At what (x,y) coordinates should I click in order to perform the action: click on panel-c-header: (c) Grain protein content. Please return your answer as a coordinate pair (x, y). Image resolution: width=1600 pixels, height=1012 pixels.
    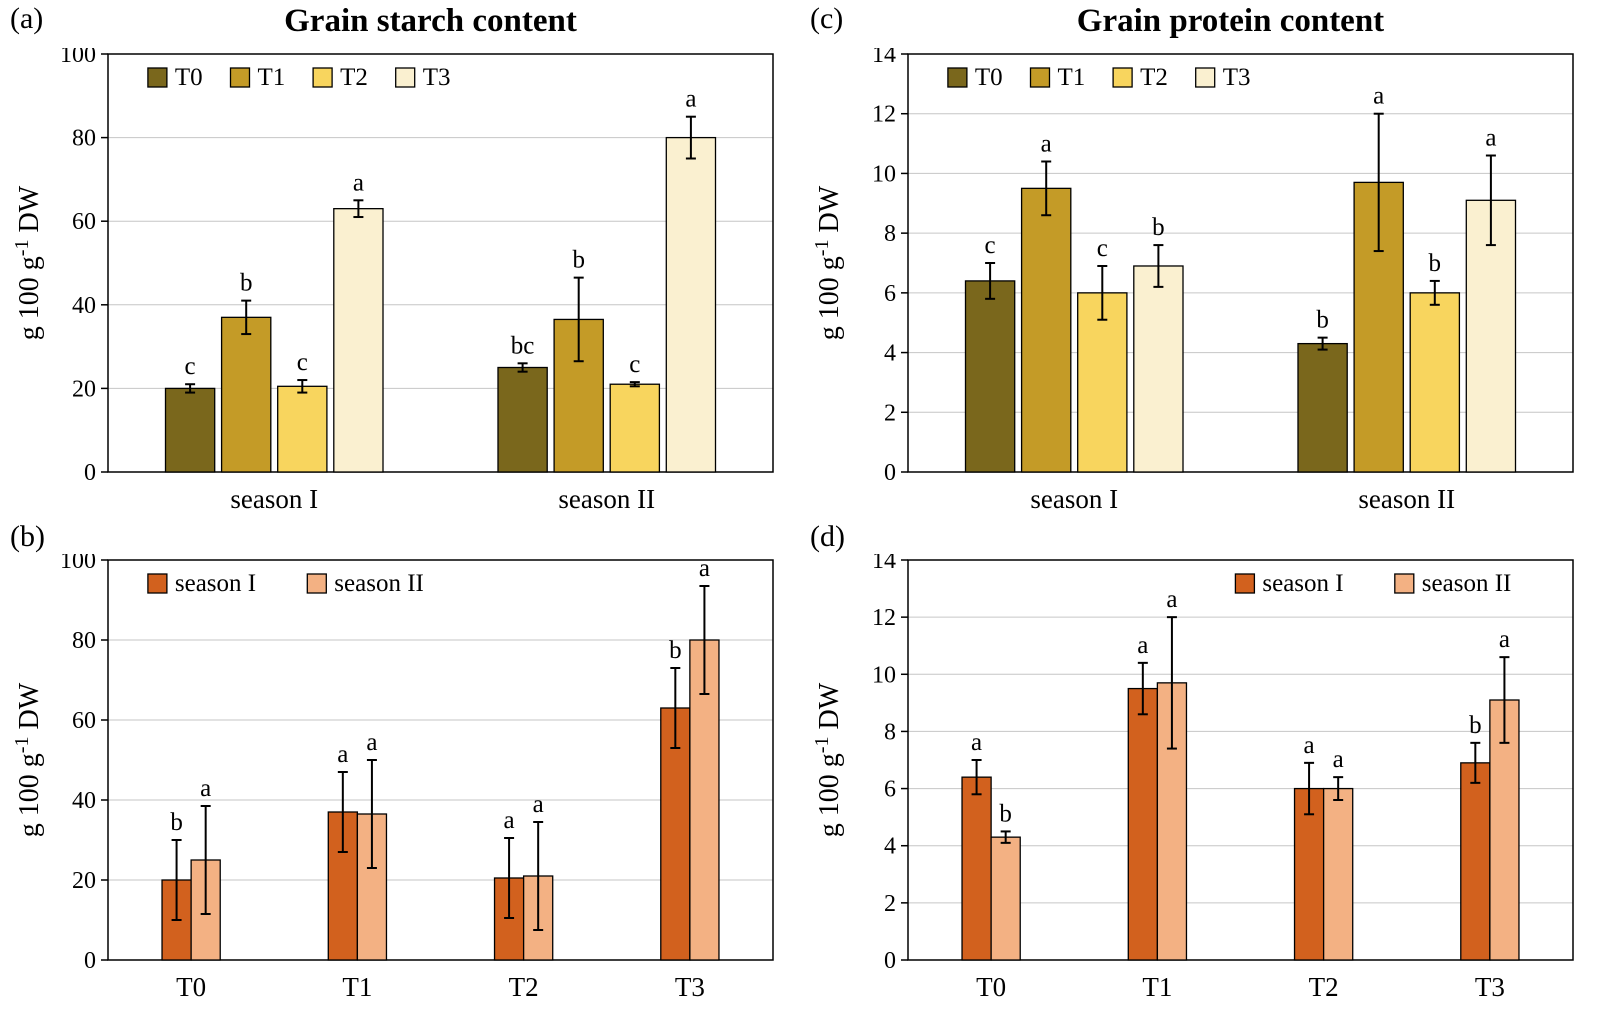
    Looking at the image, I should click on (1204, 24).